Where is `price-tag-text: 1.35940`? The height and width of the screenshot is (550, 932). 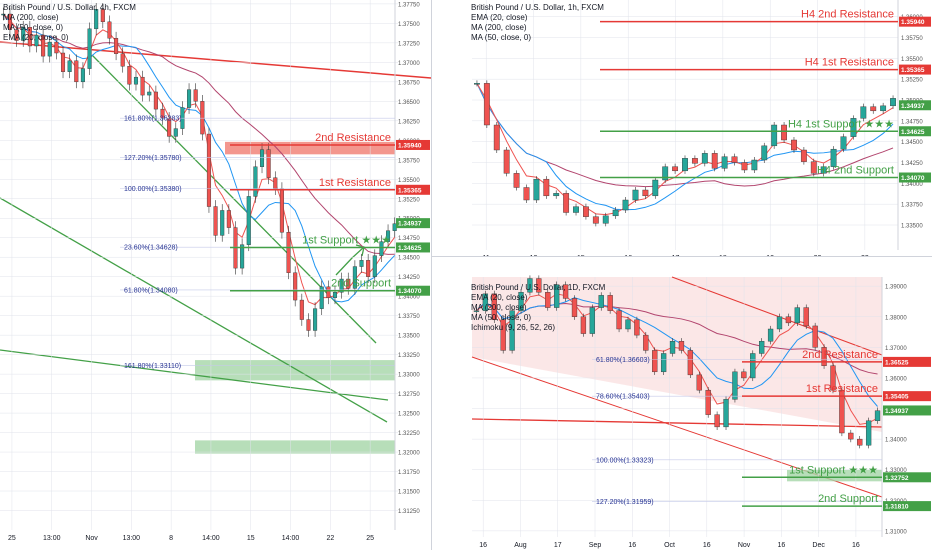
price-tag-text: 1.35940 is located at coordinates (913, 22).